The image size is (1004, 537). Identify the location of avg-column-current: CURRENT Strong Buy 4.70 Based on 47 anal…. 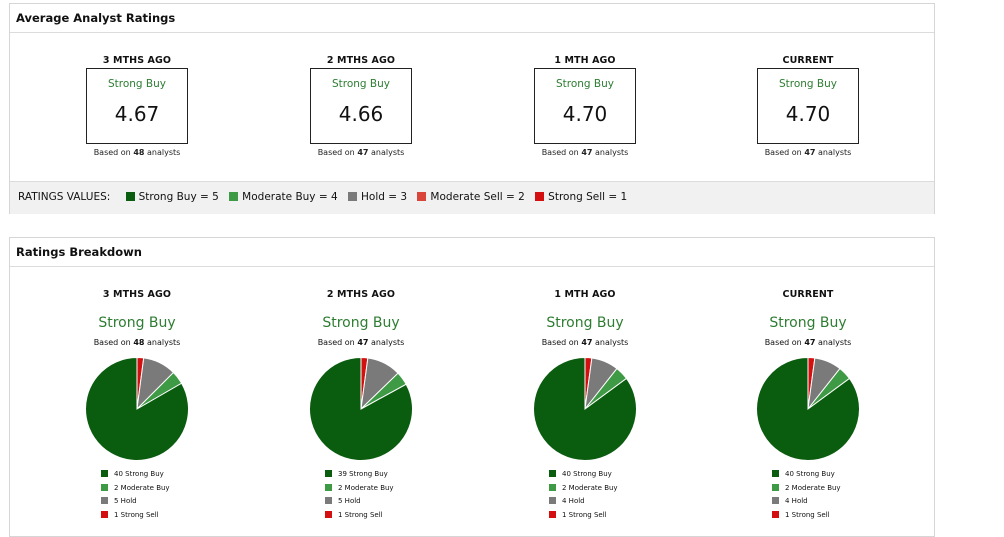
(808, 106).